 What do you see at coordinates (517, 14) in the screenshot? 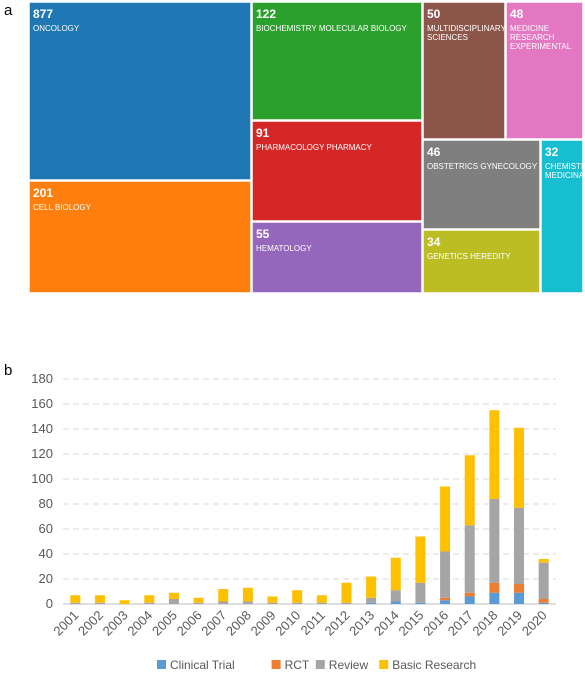
I see `treemap-tile-value: 48` at bounding box center [517, 14].